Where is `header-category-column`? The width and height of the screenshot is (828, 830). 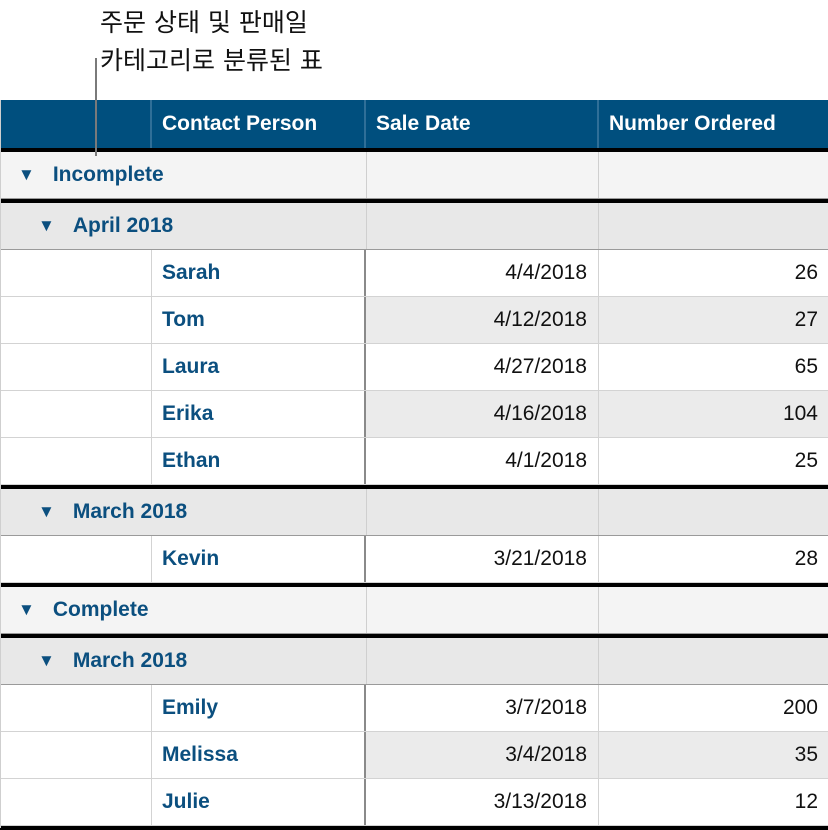 header-category-column is located at coordinates (76, 124).